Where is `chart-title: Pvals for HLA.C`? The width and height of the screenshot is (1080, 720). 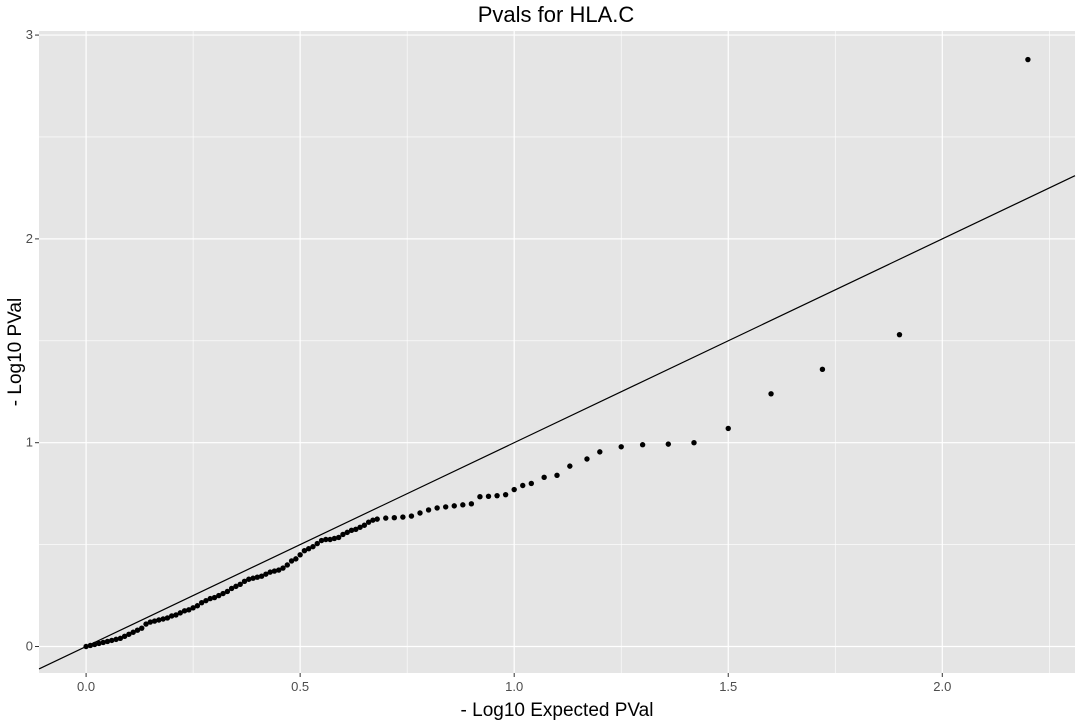
chart-title: Pvals for HLA.C is located at coordinates (556, 14).